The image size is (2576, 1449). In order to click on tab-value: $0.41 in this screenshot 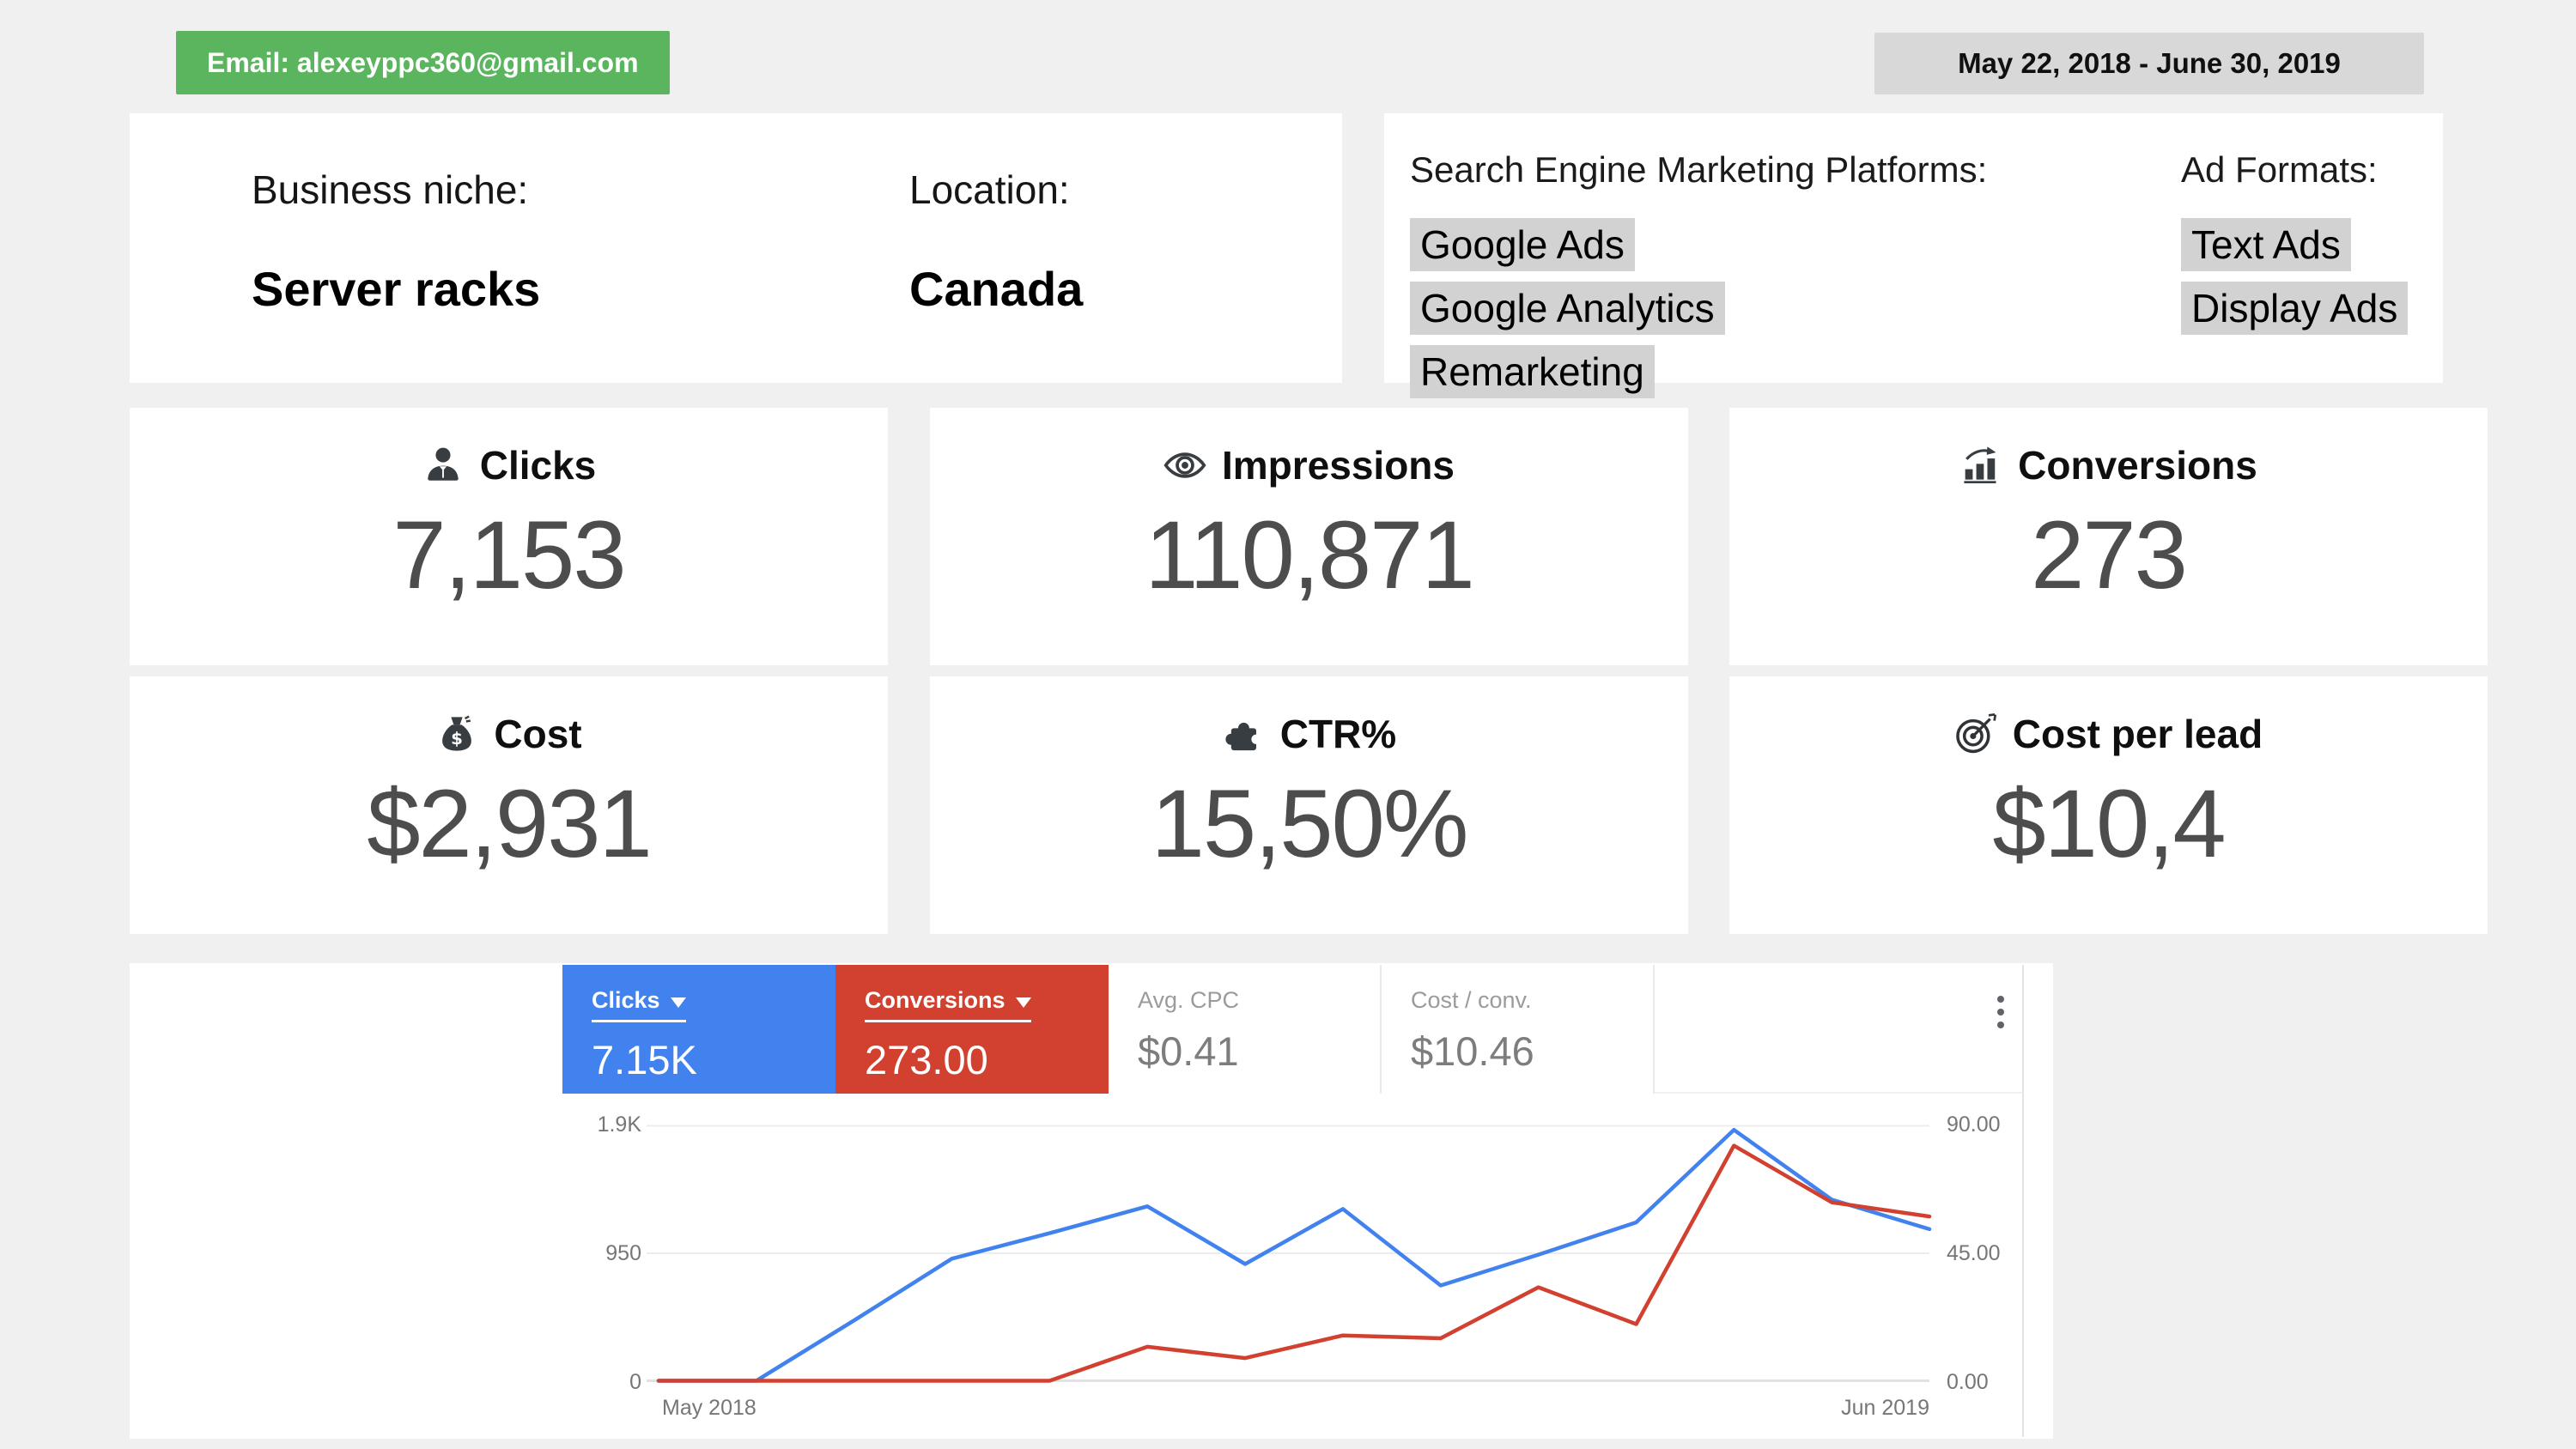, I will do `click(1188, 1051)`.